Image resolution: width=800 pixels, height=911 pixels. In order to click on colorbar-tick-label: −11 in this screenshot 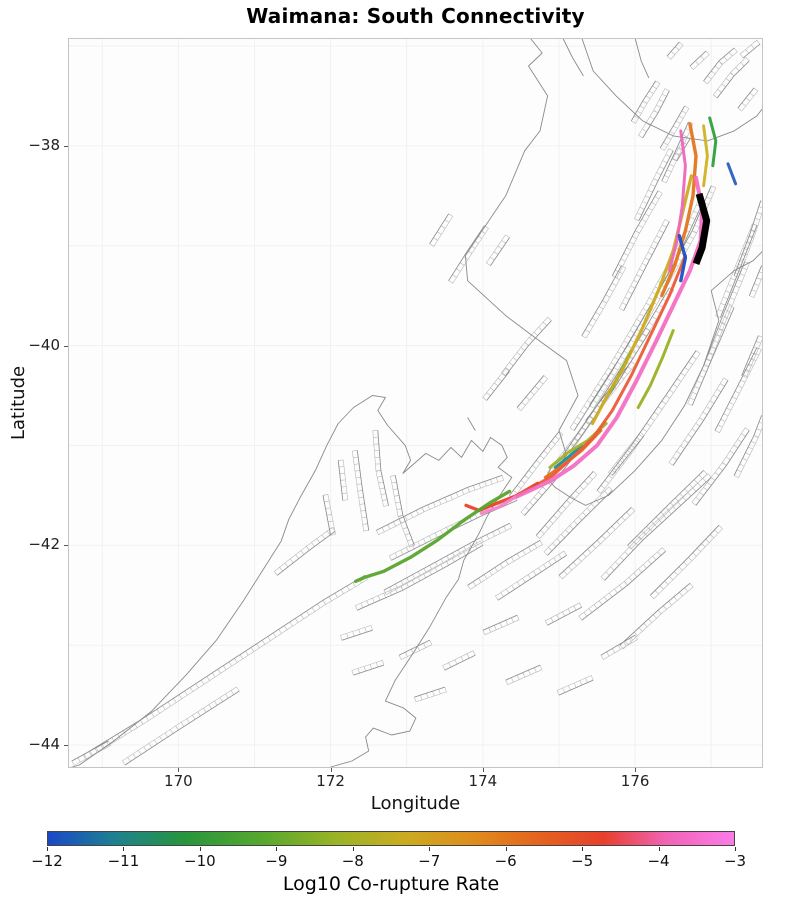, I will do `click(123, 861)`.